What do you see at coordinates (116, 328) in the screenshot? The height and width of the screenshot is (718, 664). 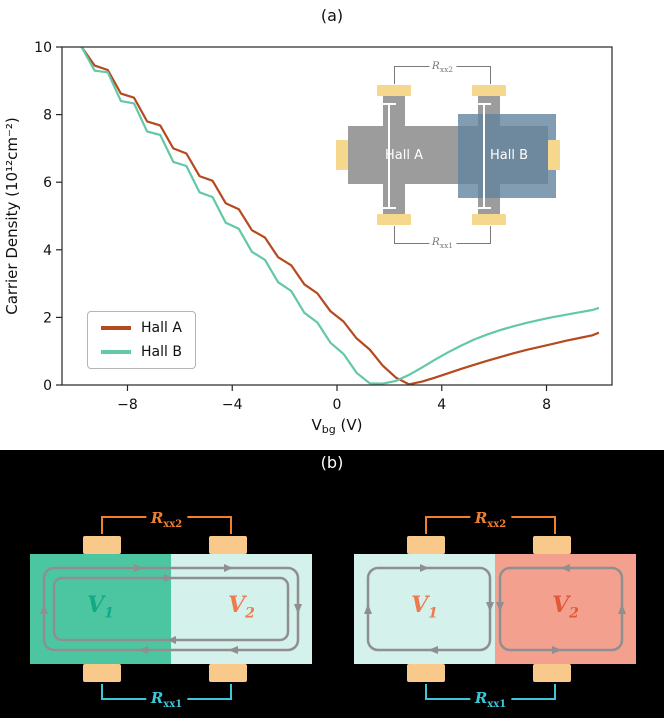 I see `hall-a-line-swatch` at bounding box center [116, 328].